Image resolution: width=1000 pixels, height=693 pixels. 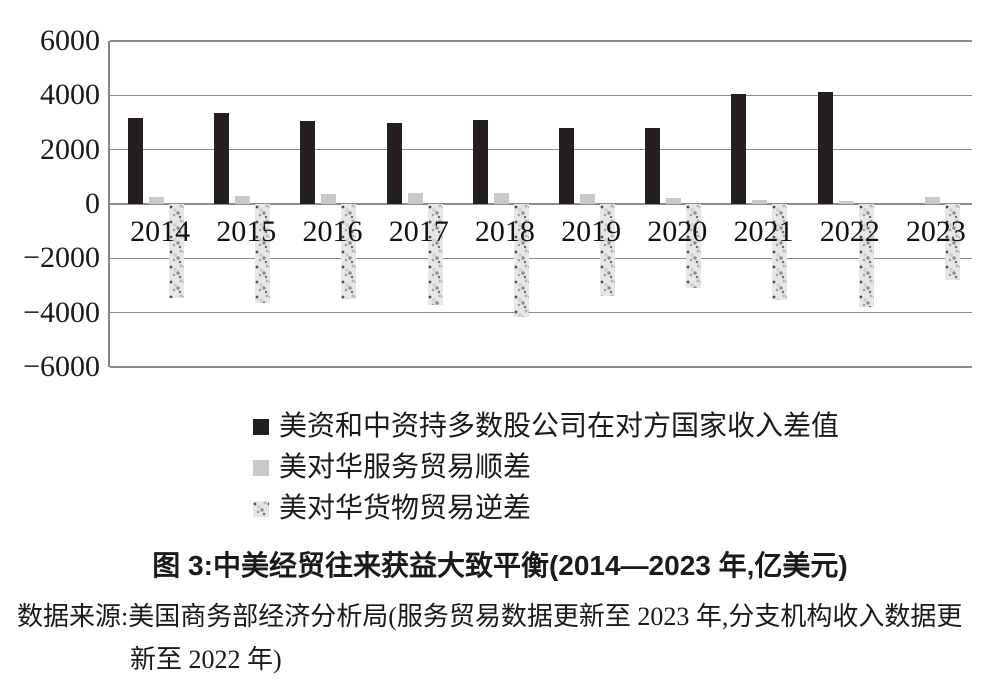 What do you see at coordinates (135, 161) in the screenshot?
I see `bar-income-diff-2014` at bounding box center [135, 161].